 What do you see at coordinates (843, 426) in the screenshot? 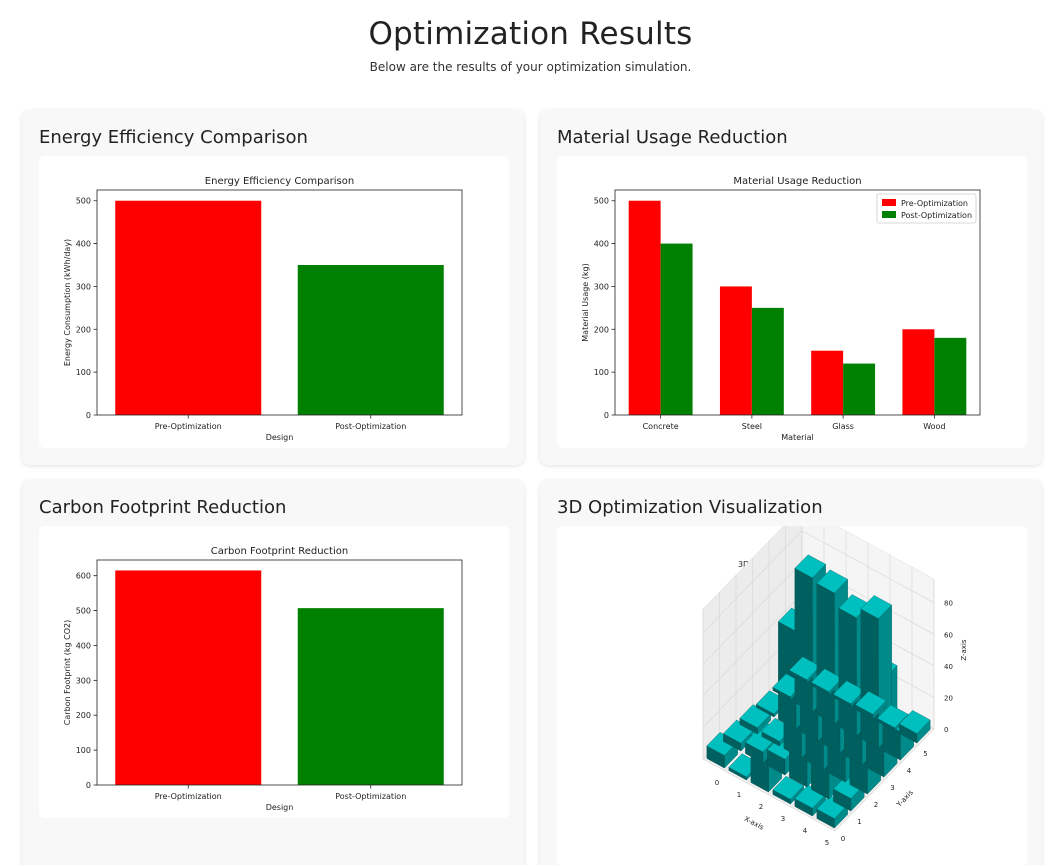
I see `x-tick-label-glass: Glass` at bounding box center [843, 426].